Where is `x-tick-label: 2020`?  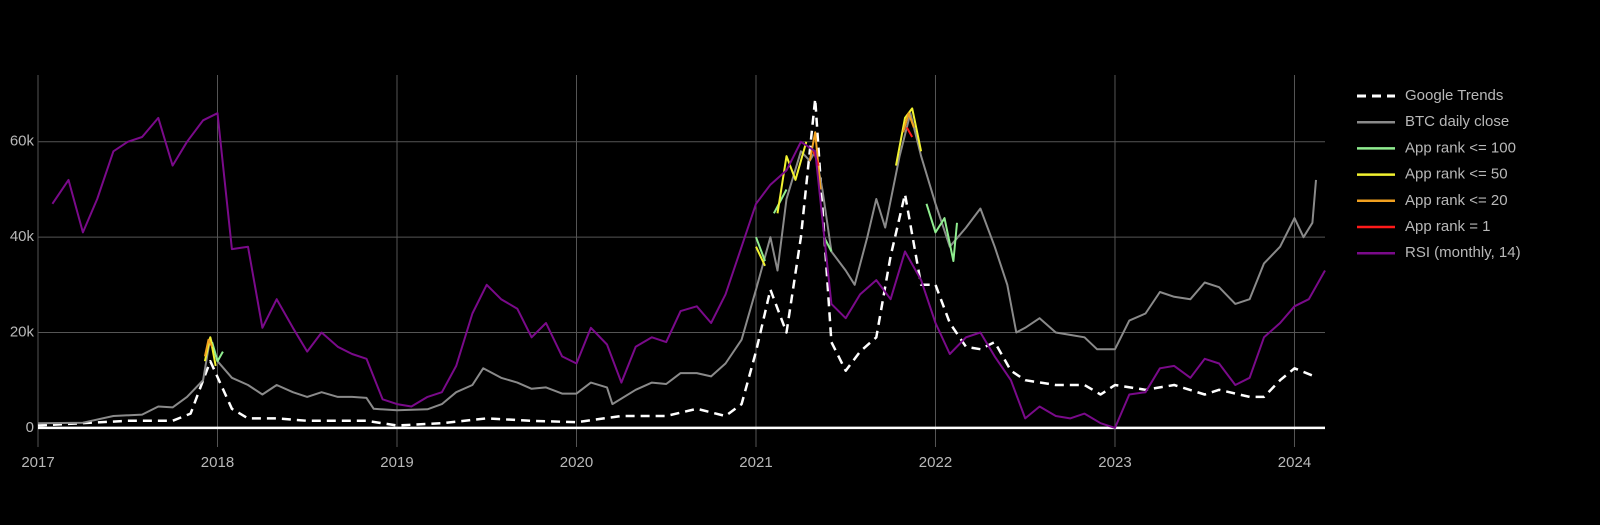
x-tick-label: 2020 is located at coordinates (576, 462).